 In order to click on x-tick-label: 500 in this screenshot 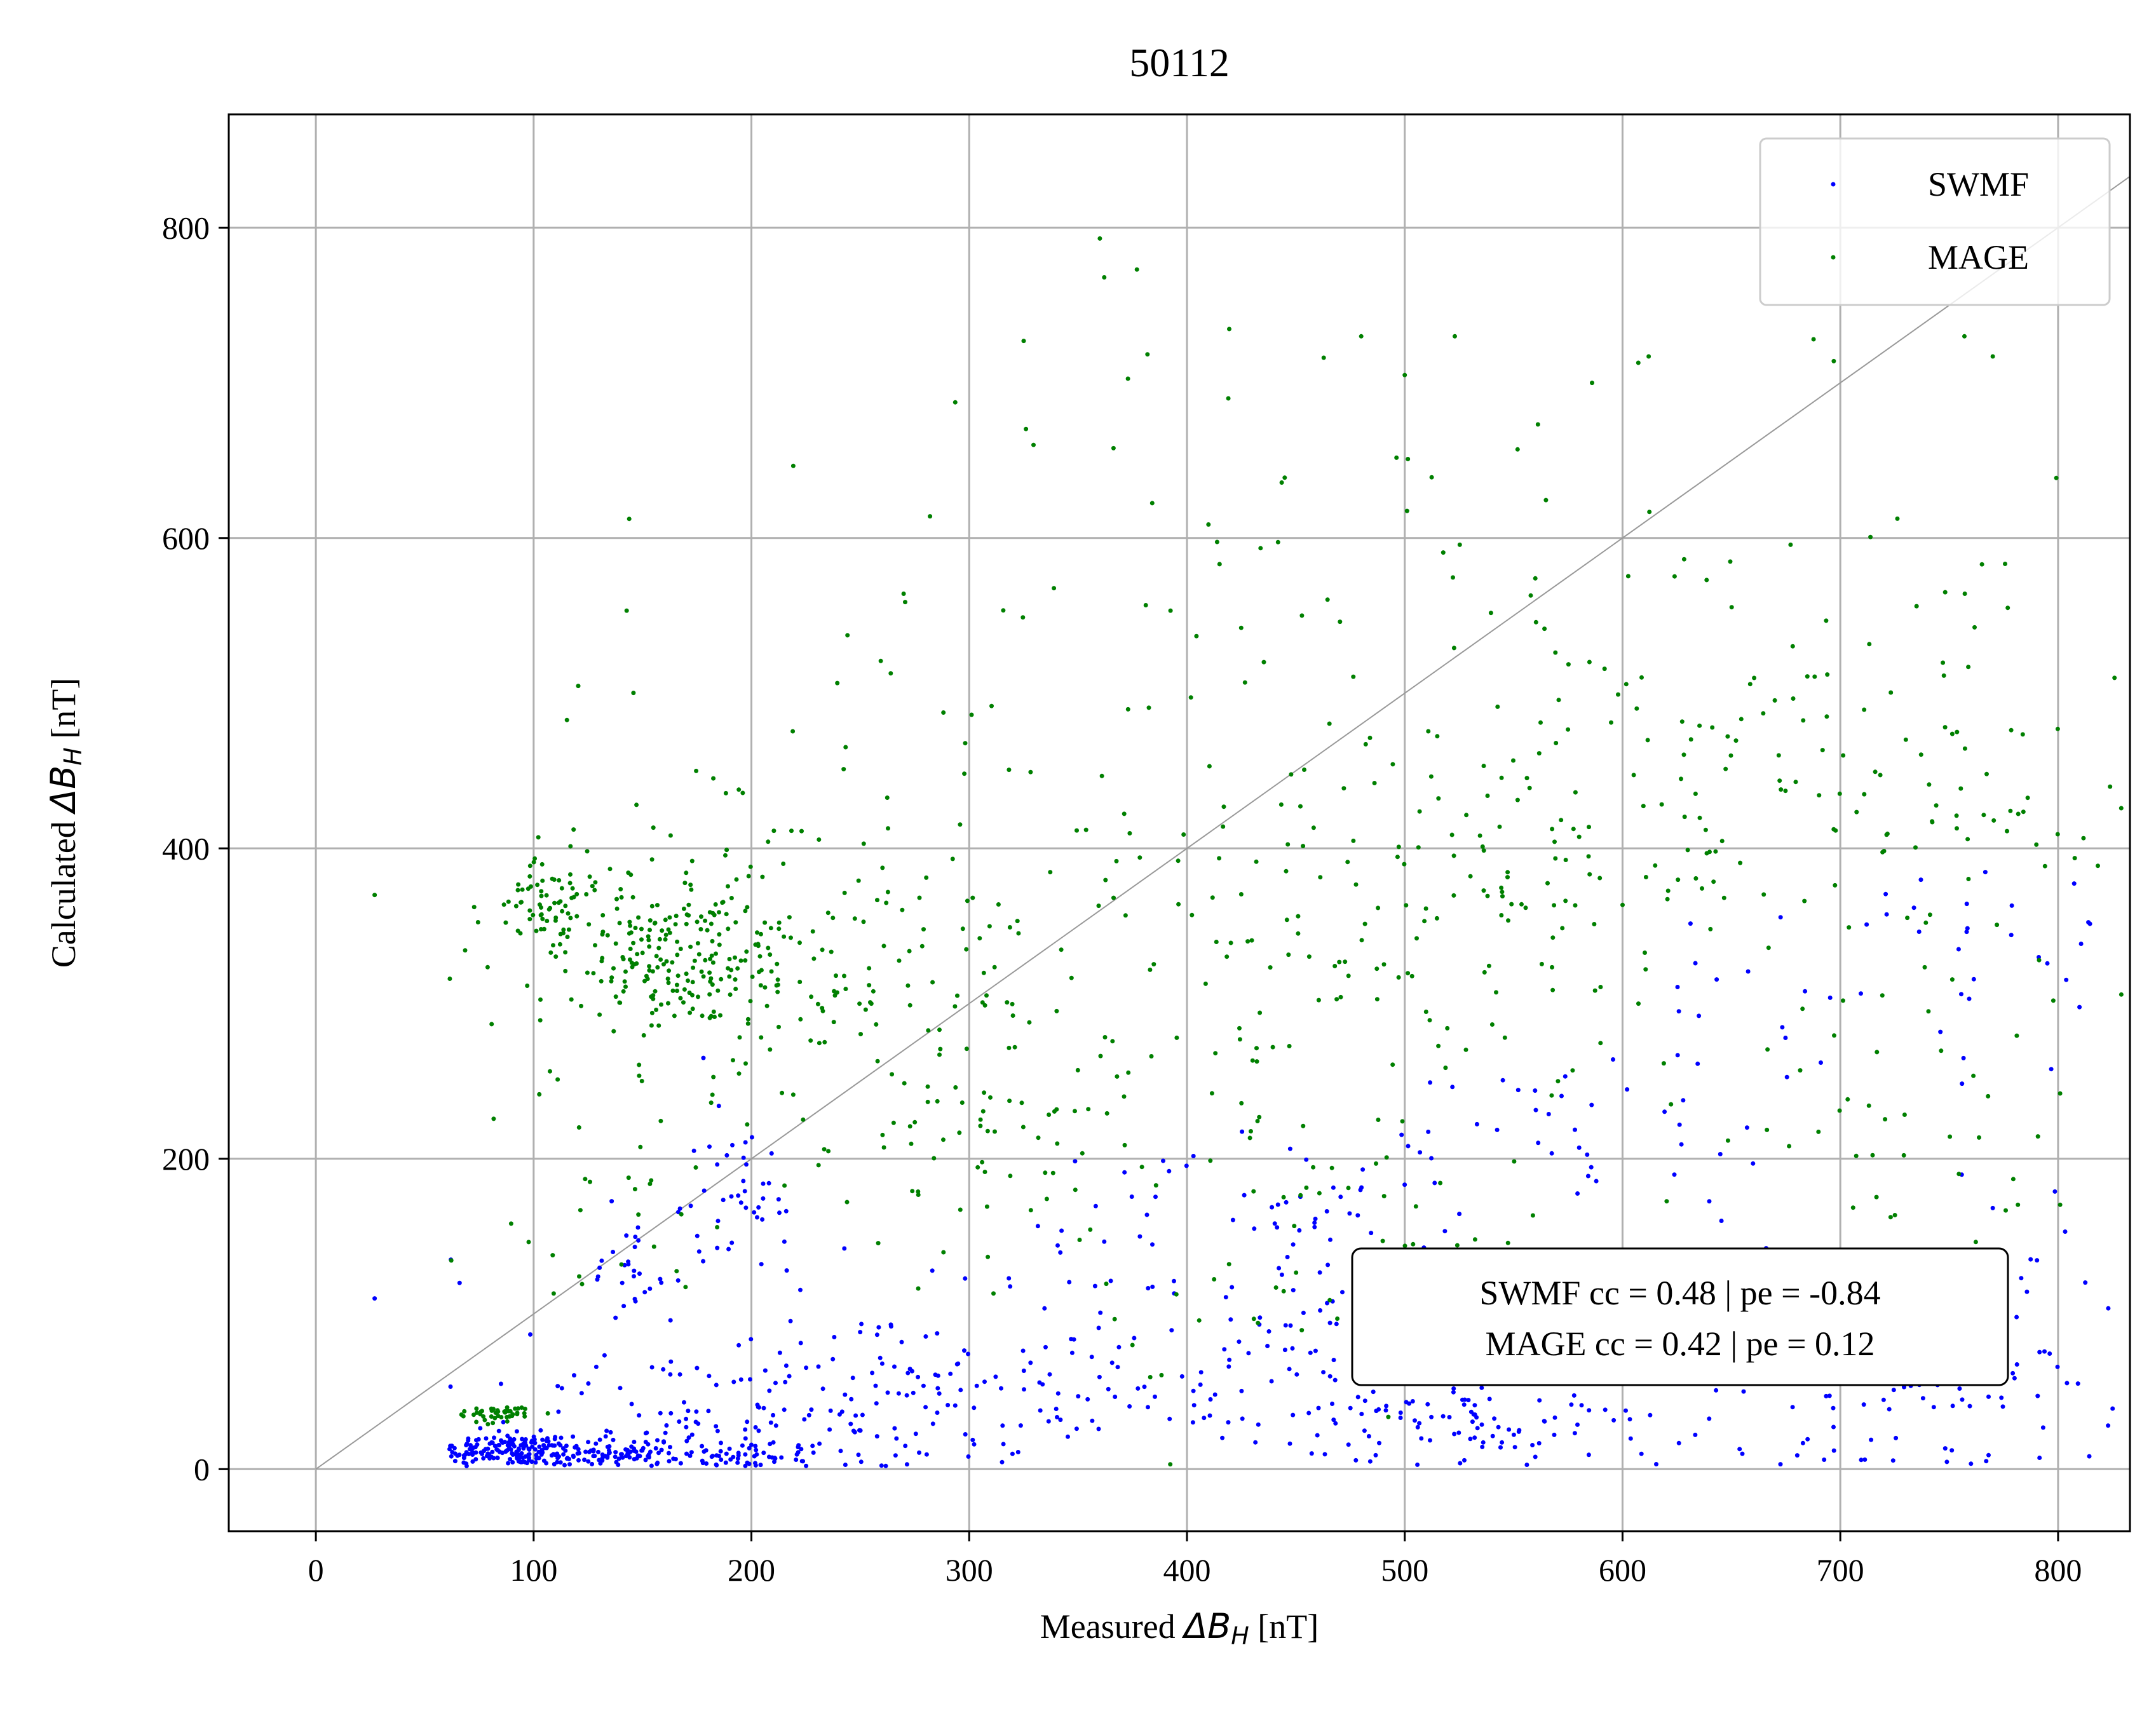, I will do `click(1404, 1570)`.